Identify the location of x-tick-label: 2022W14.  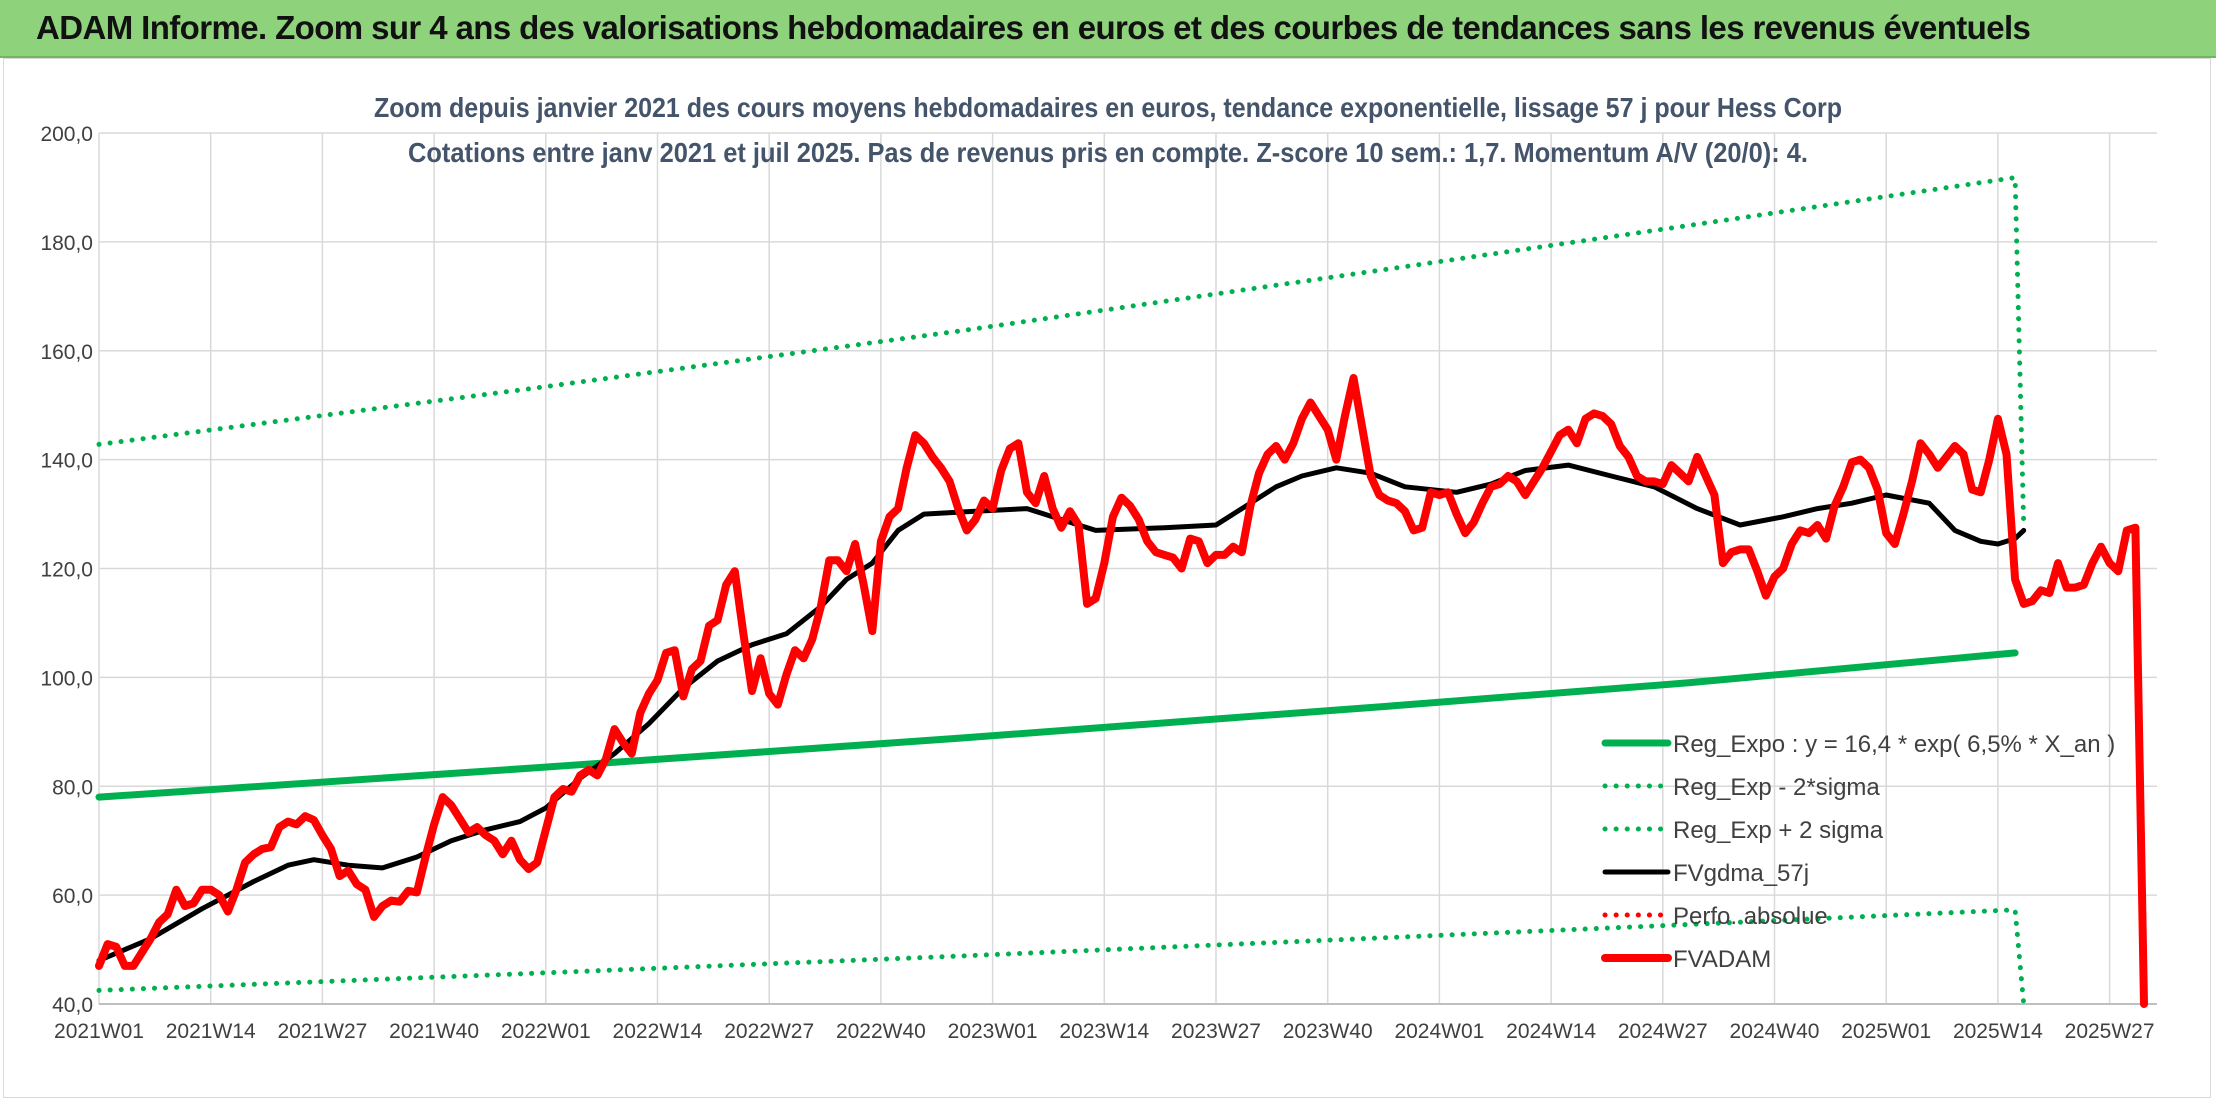
(658, 1031).